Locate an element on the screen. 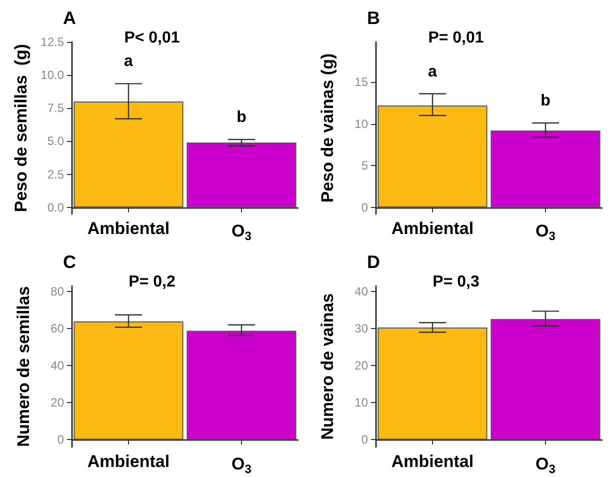 The image size is (608, 477). y-tick-label: 12.5 is located at coordinates (52, 42).